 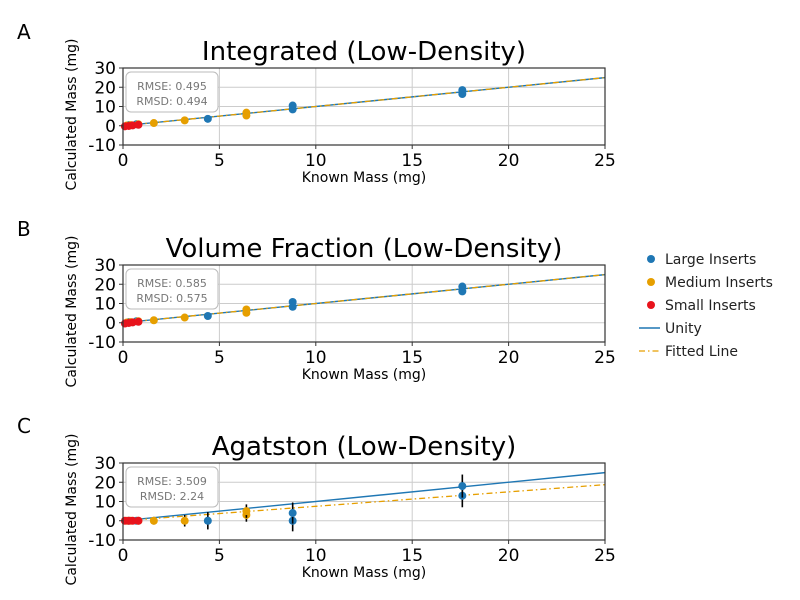 I want to click on panel-letter: C, so click(x=24, y=426).